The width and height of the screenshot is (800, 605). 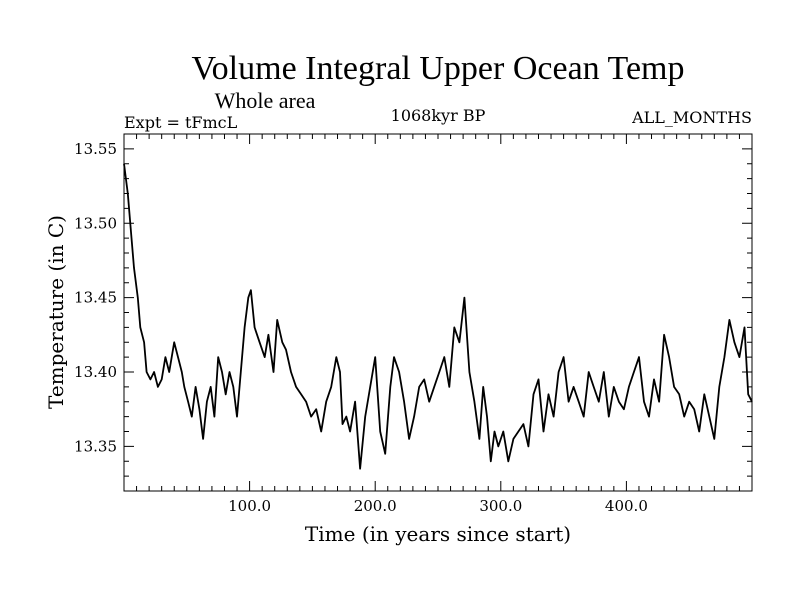 What do you see at coordinates (56, 312) in the screenshot?
I see `y-axis-label: Temperature (in C)` at bounding box center [56, 312].